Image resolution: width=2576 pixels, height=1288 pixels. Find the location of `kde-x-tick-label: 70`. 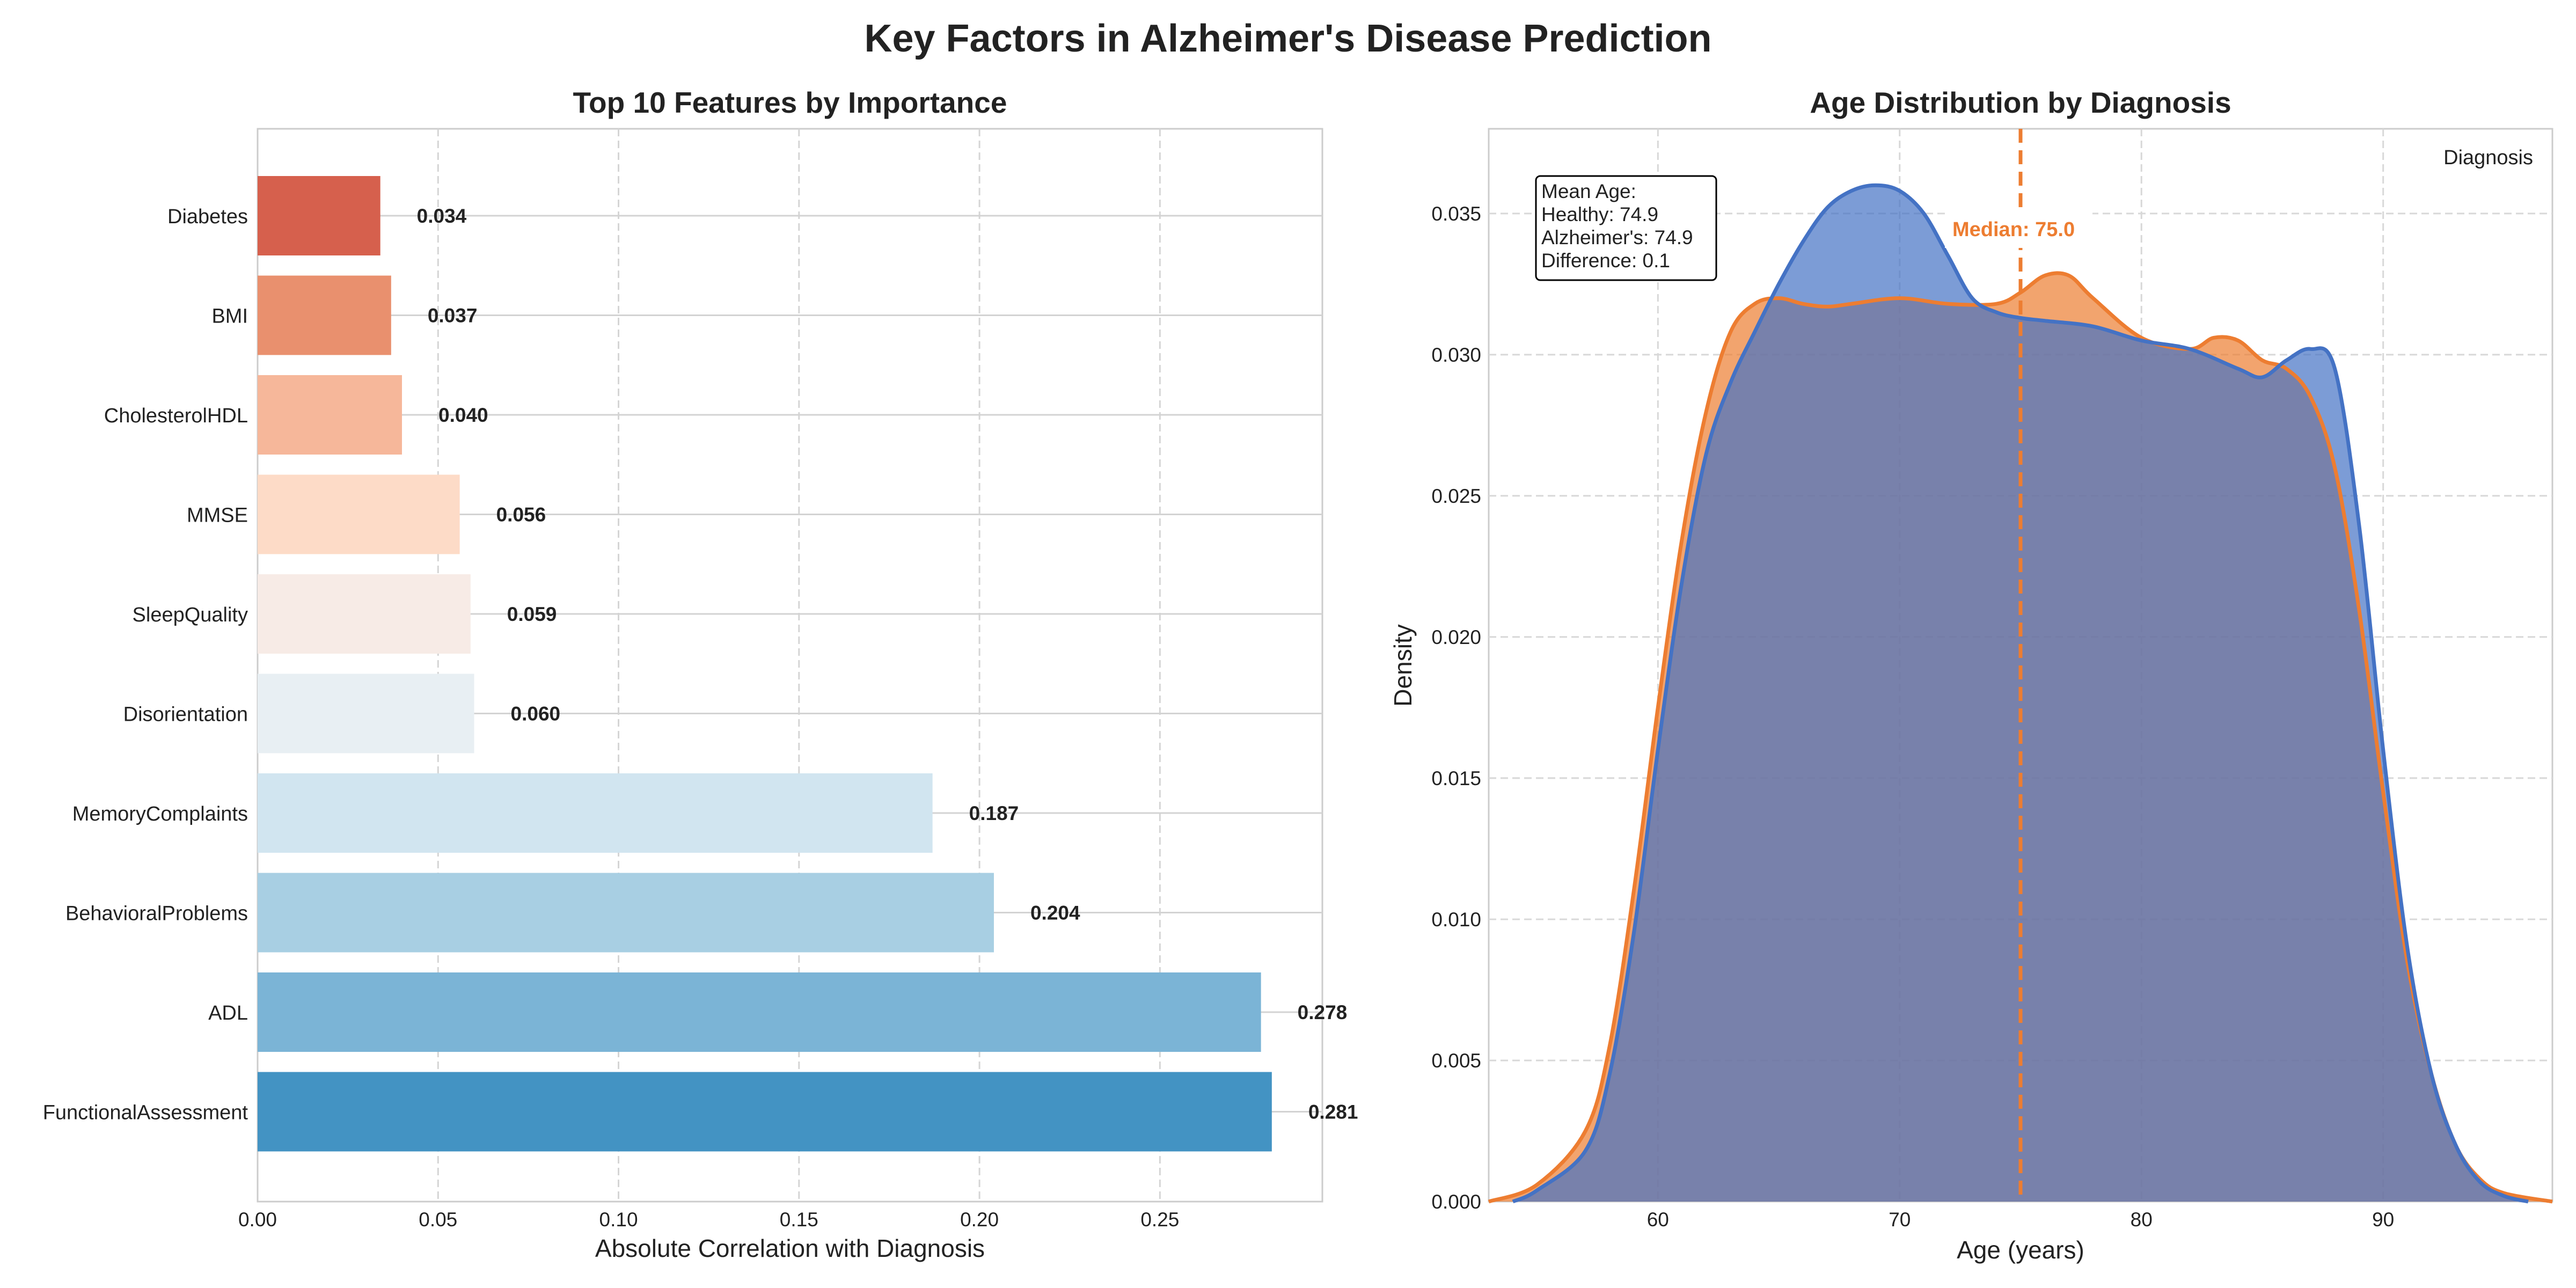

kde-x-tick-label: 70 is located at coordinates (1900, 1220).